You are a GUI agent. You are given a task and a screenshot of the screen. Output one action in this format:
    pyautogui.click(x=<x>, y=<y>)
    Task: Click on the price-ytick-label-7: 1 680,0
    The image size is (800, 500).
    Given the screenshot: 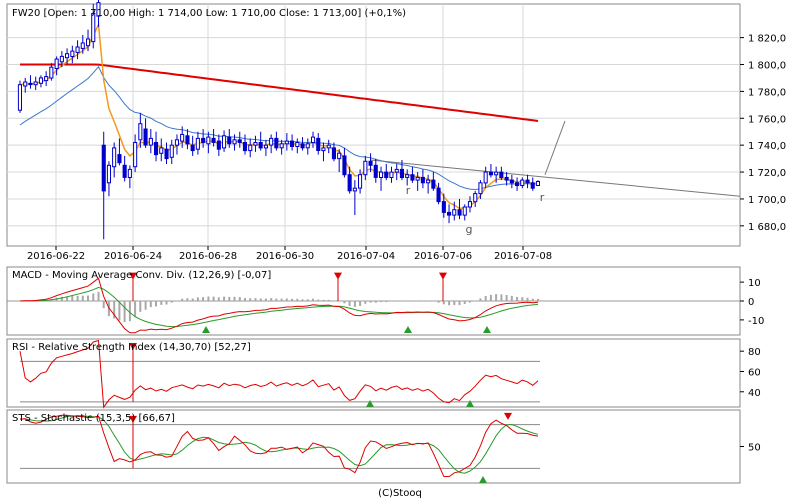 What is the action you would take?
    pyautogui.click(x=767, y=227)
    